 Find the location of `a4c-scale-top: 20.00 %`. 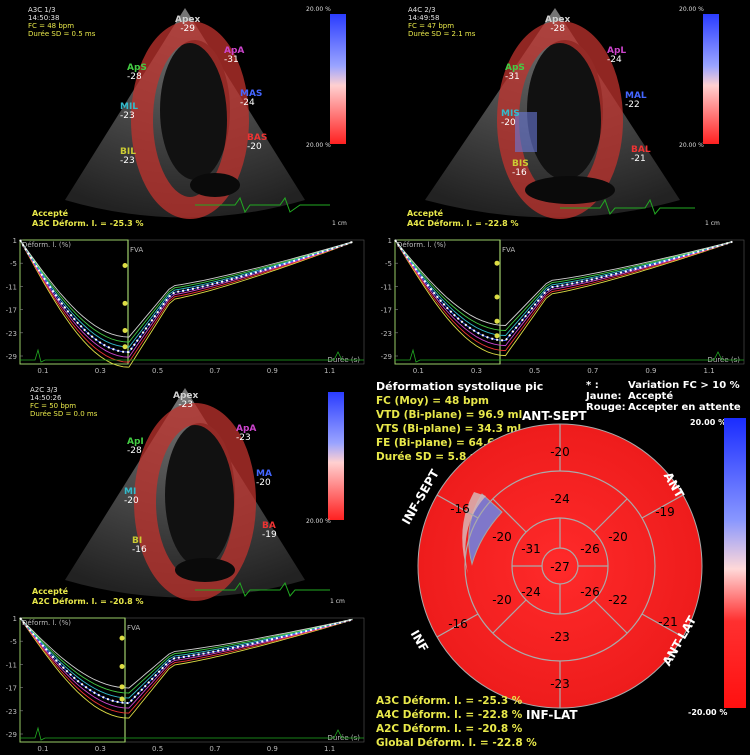

a4c-scale-top: 20.00 % is located at coordinates (691, 9).